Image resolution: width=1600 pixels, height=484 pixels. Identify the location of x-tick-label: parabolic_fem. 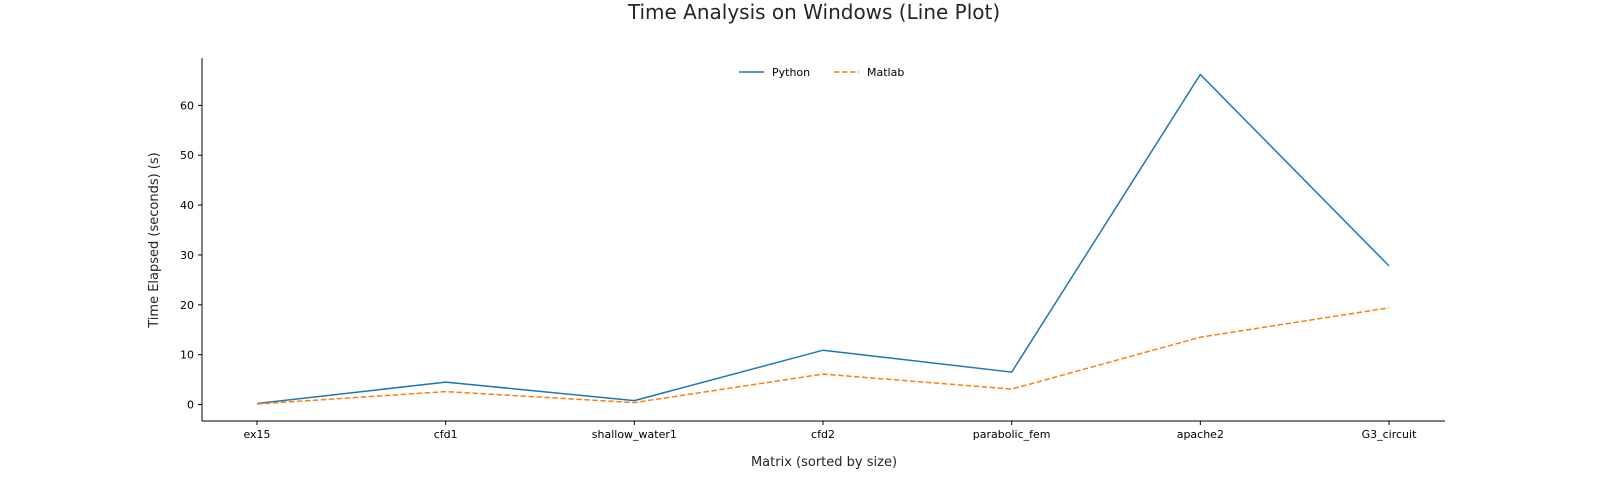
(1012, 434).